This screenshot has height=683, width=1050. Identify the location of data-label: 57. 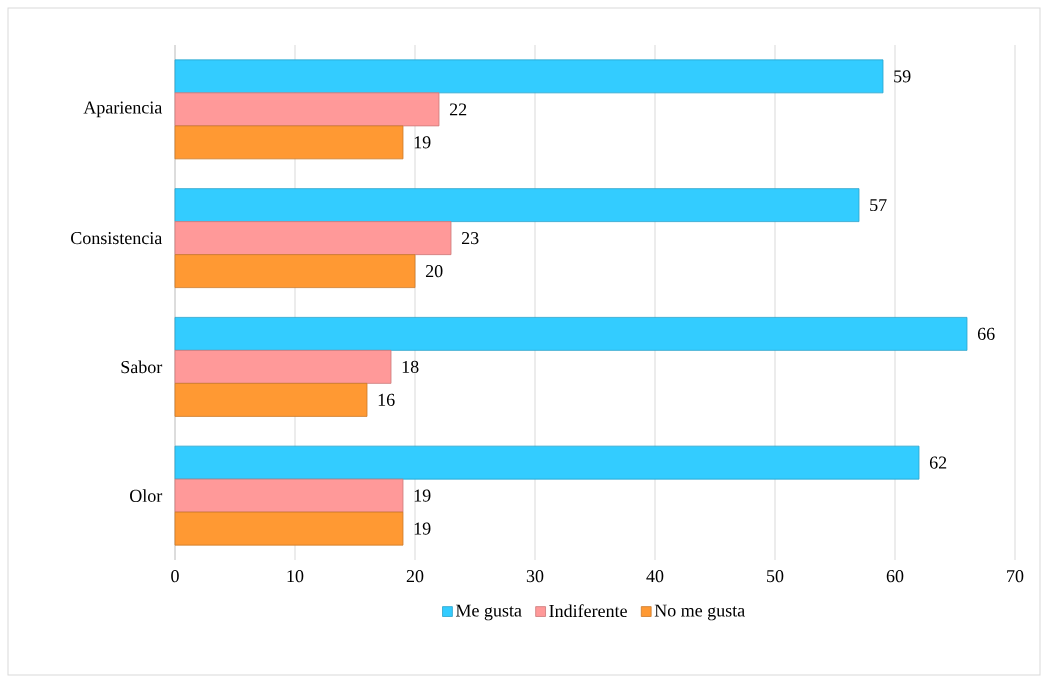
(878, 205).